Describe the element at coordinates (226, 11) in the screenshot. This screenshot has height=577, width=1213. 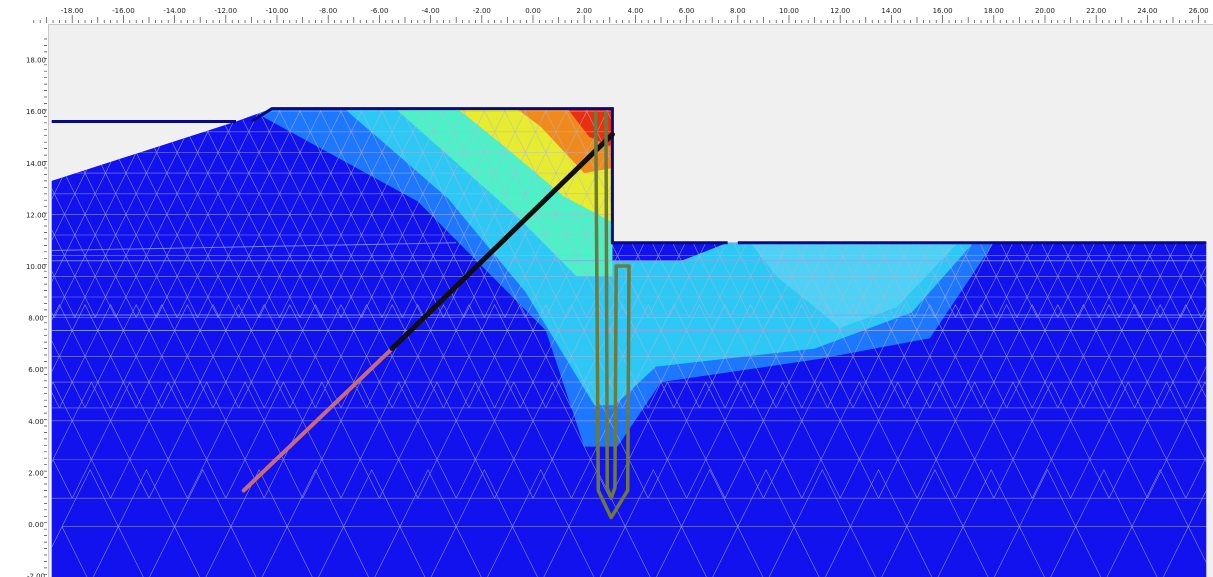
I see `x-tick-label: -12.00` at that location.